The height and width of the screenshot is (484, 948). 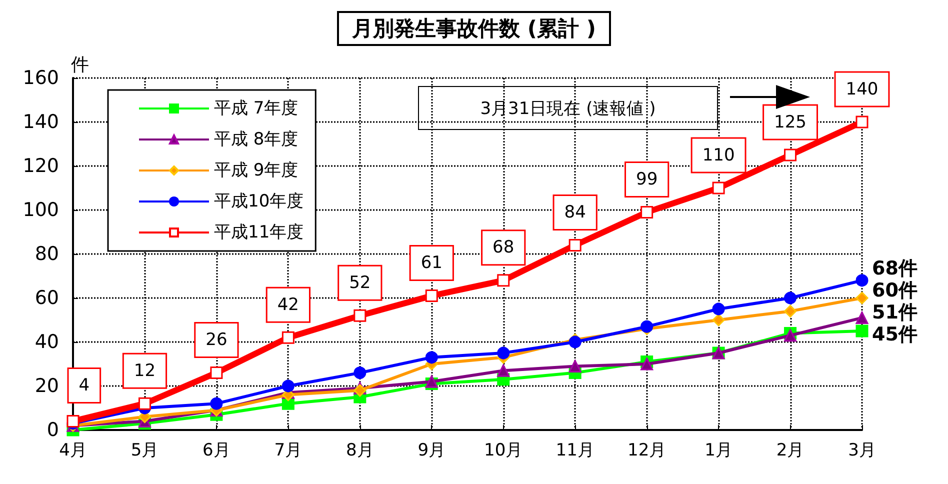 I want to click on y-tick-label: 120, so click(x=40, y=166).